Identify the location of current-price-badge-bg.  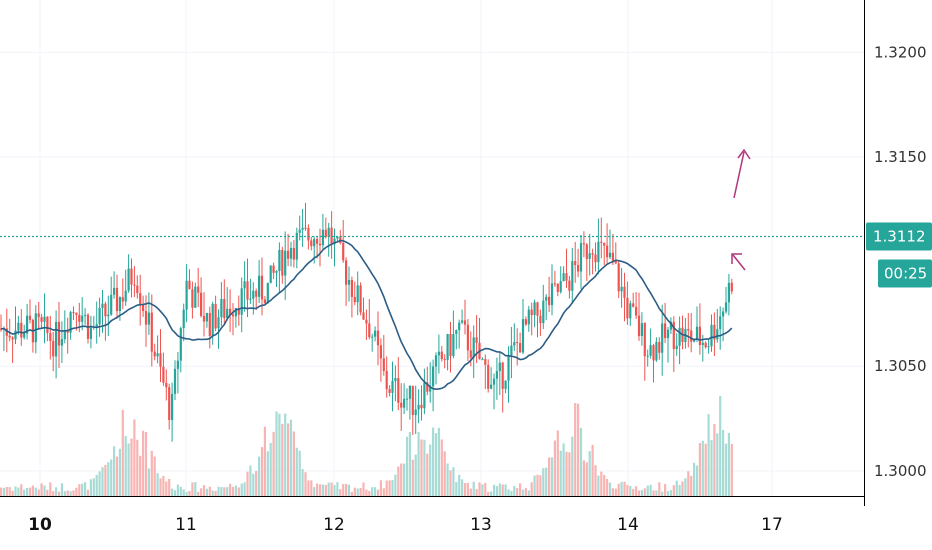
(899, 236).